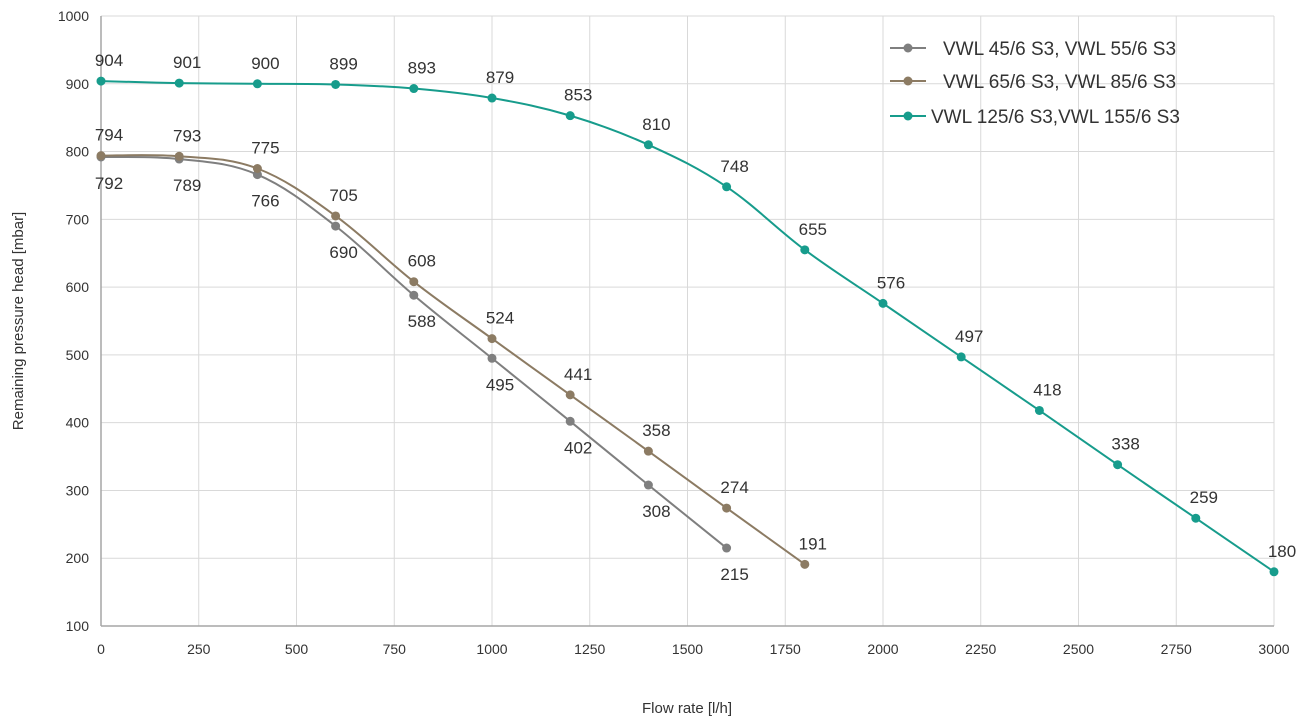  Describe the element at coordinates (491, 649) in the screenshot. I see `x-tick-label: 1000` at that location.